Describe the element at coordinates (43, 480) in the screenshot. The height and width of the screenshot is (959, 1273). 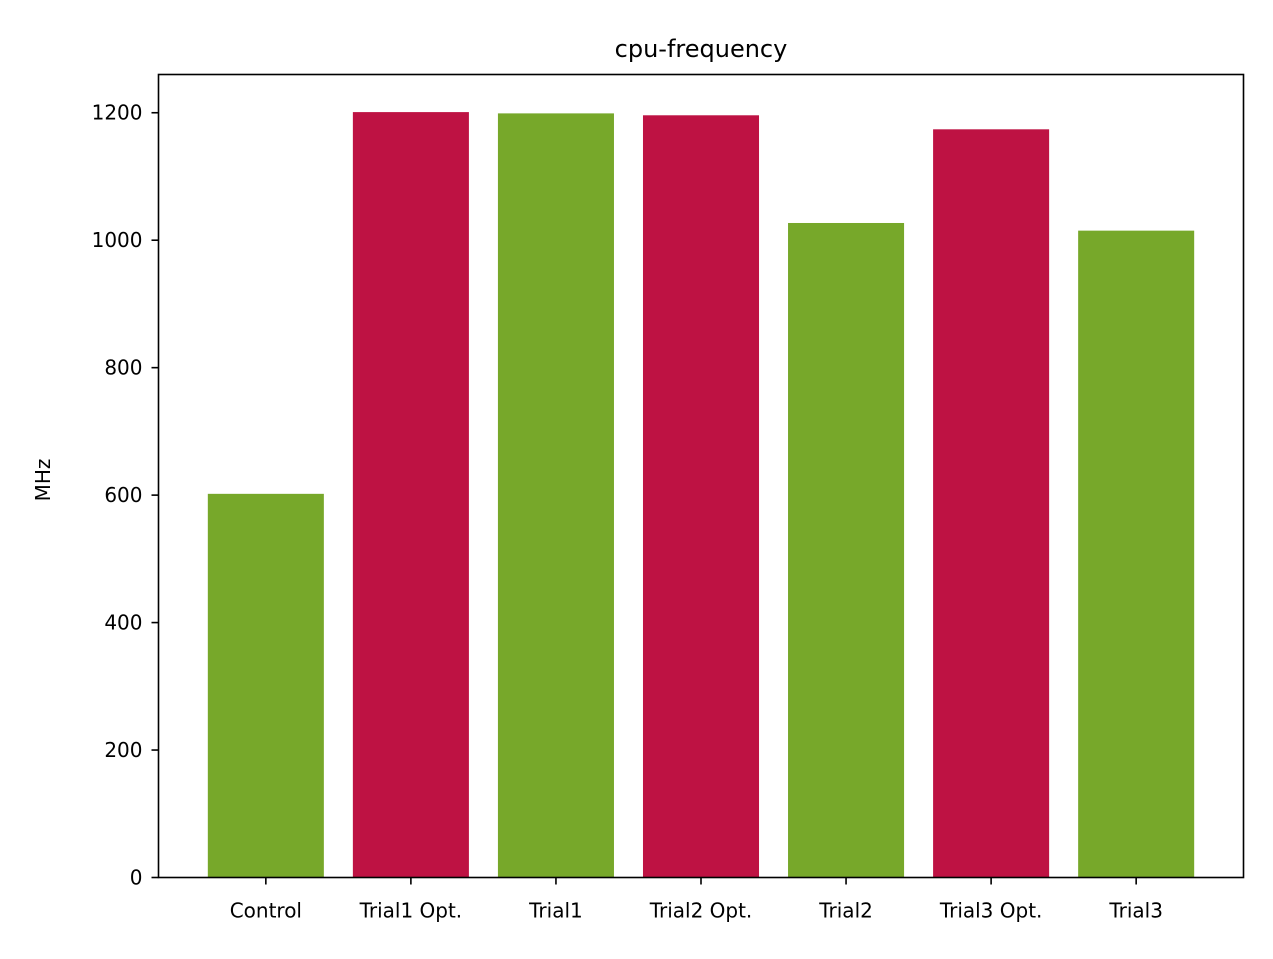
I see `y-axis-label: MHz` at that location.